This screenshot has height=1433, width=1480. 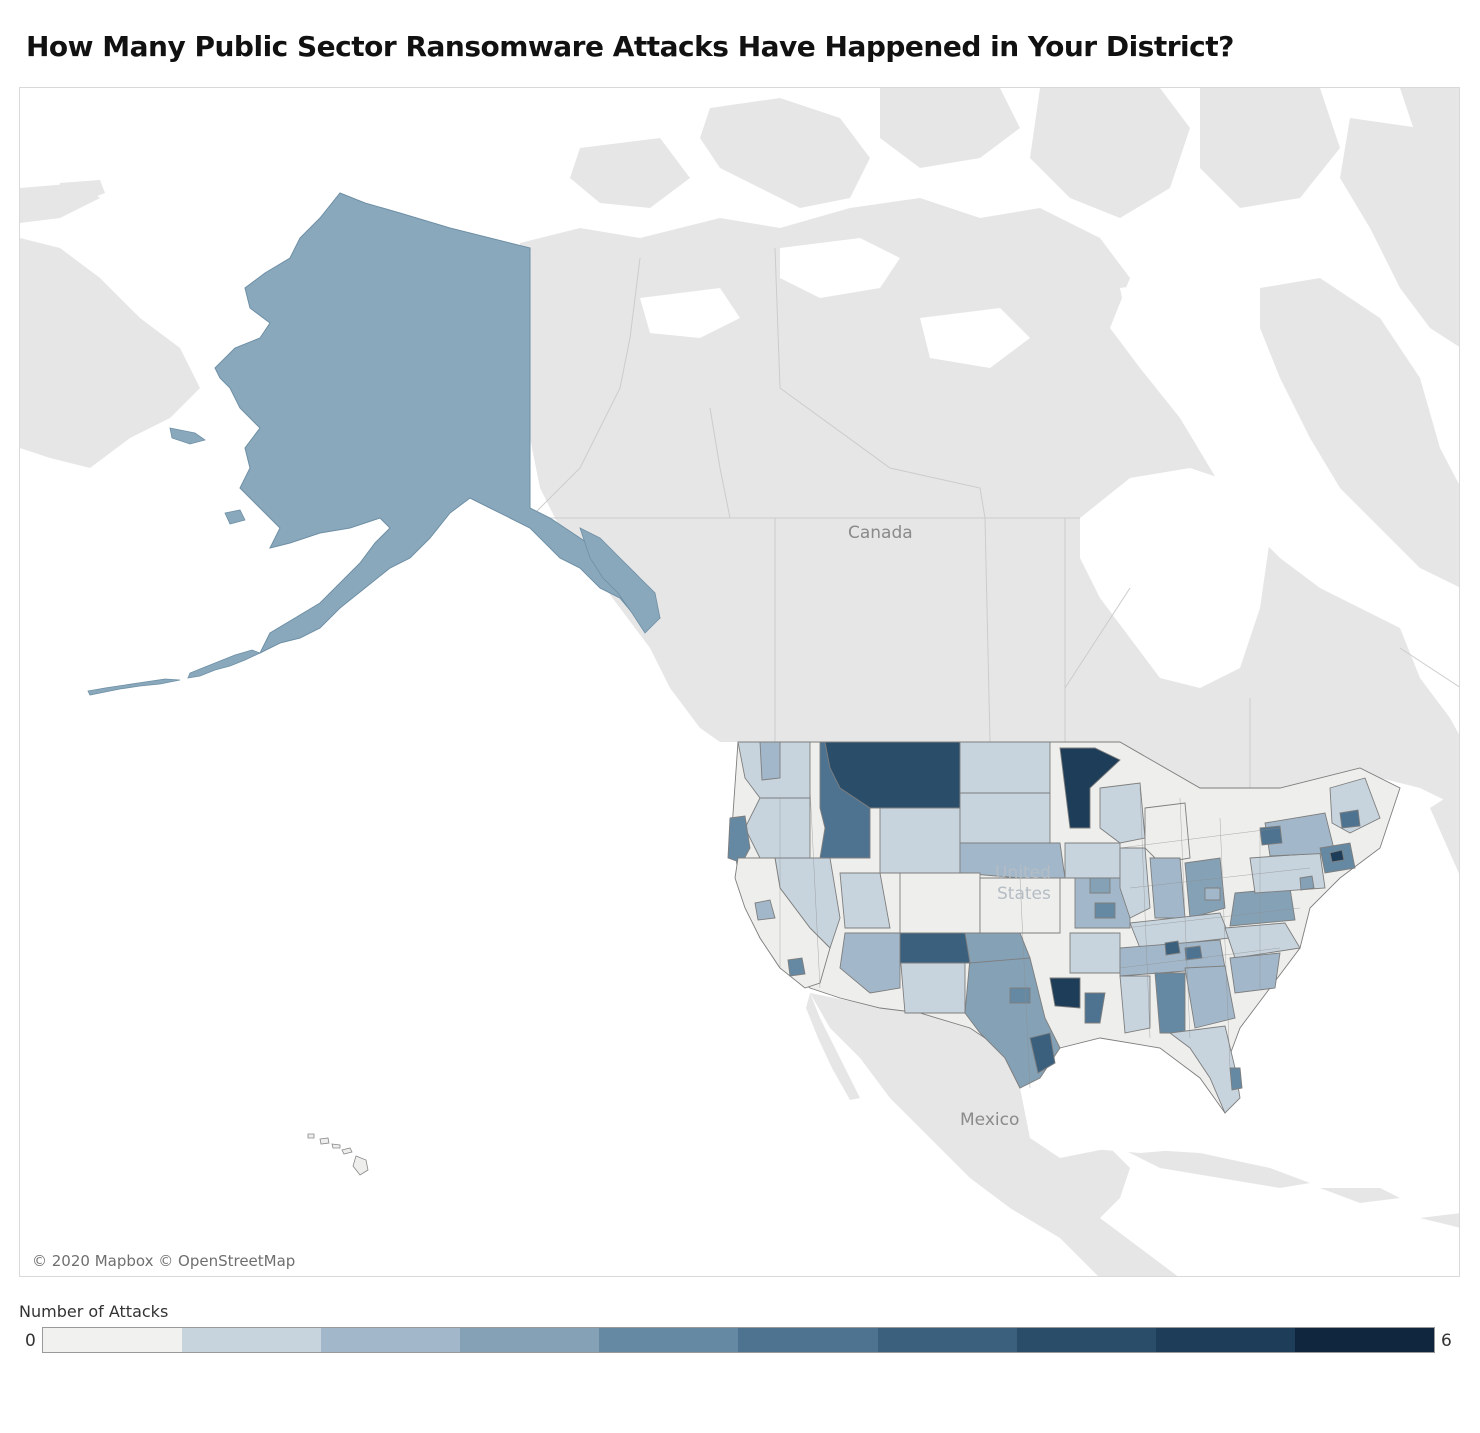 I want to click on label-united-states-line2: States, so click(x=1024, y=894).